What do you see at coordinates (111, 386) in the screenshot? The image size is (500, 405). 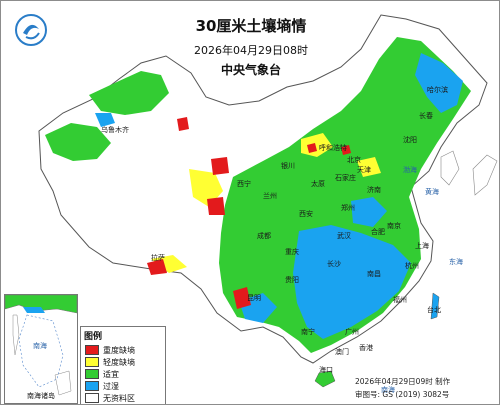 I see `legend-label: 过湿` at bounding box center [111, 386].